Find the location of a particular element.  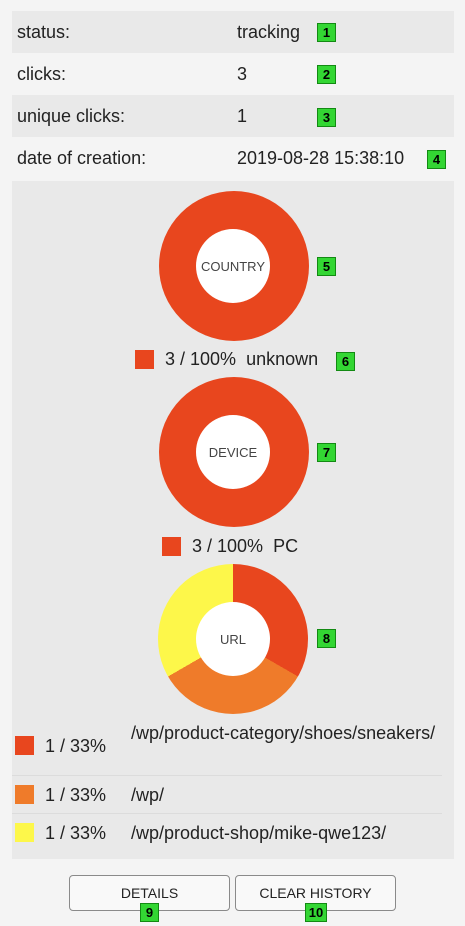

marker-badge-8: 8 is located at coordinates (326, 638).